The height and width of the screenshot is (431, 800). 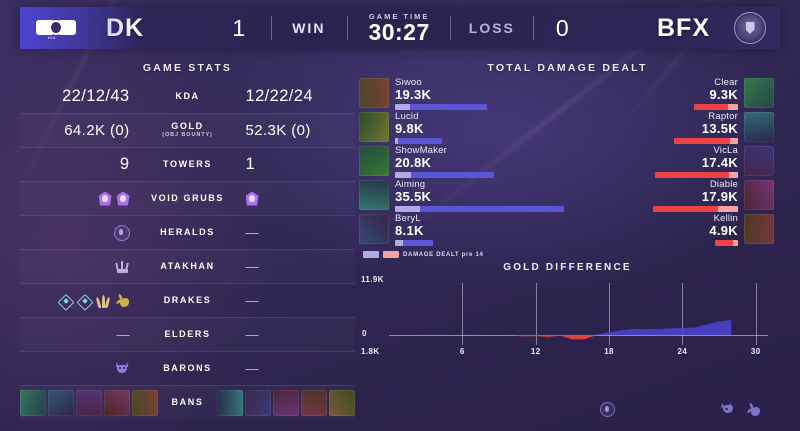 What do you see at coordinates (750, 28) in the screenshot?
I see `bfx-team-crest-icon` at bounding box center [750, 28].